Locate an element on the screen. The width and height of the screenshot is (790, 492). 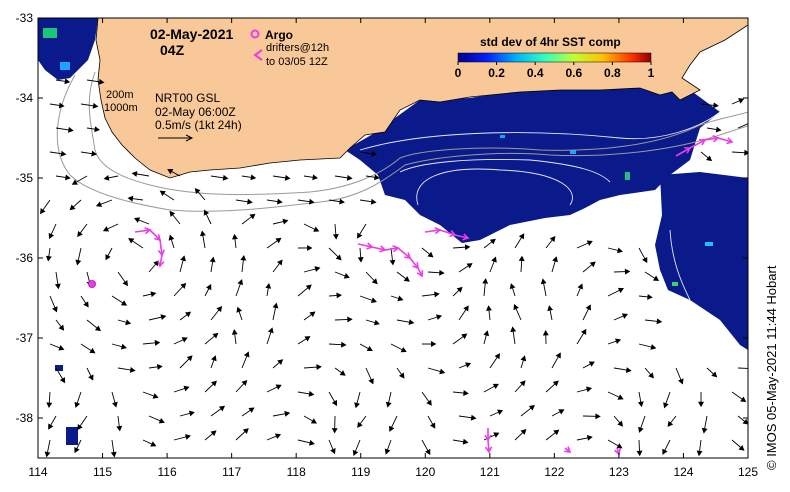
argo-float is located at coordinates (92, 284).